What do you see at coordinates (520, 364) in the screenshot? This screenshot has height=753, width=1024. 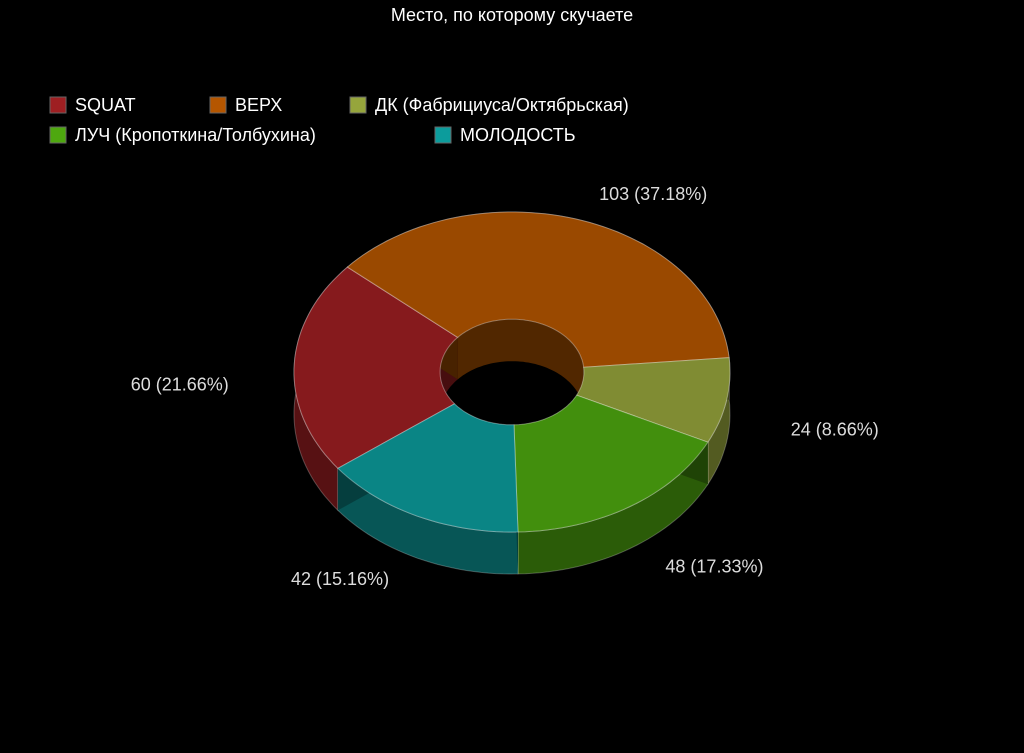 I see `slice-inner-wall` at bounding box center [520, 364].